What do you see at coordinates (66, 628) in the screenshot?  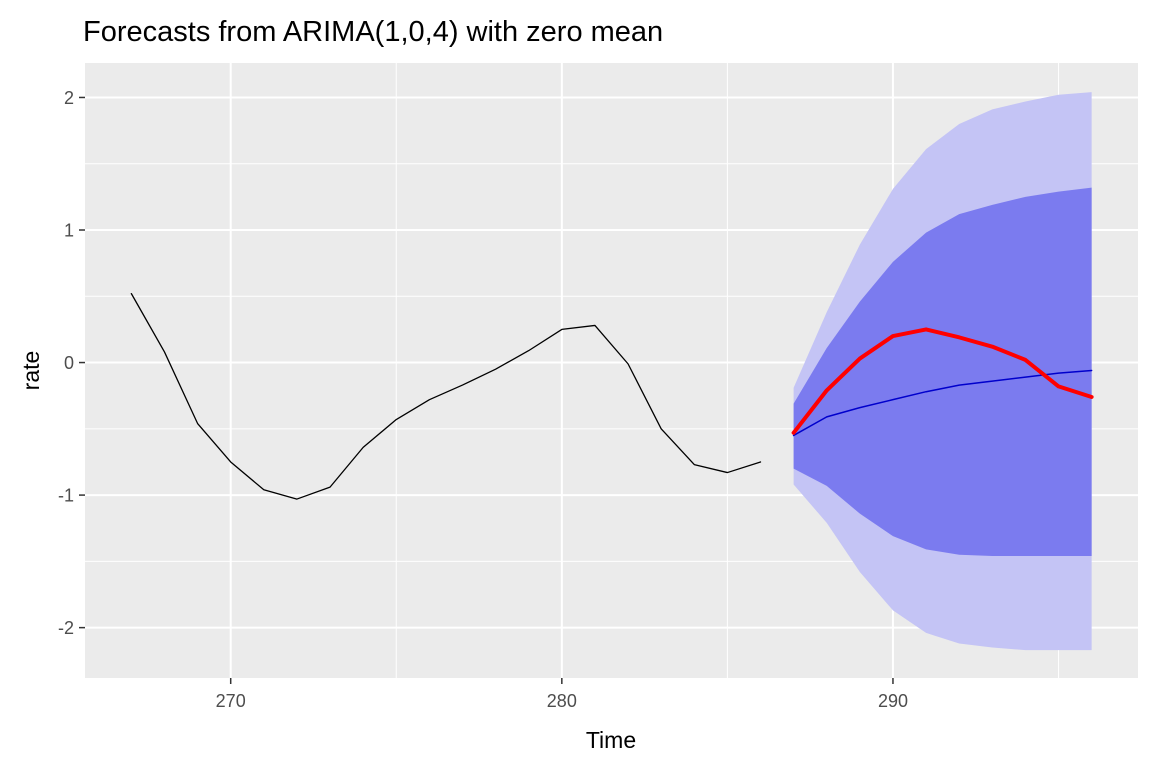 I see `y-tick-label: -2` at bounding box center [66, 628].